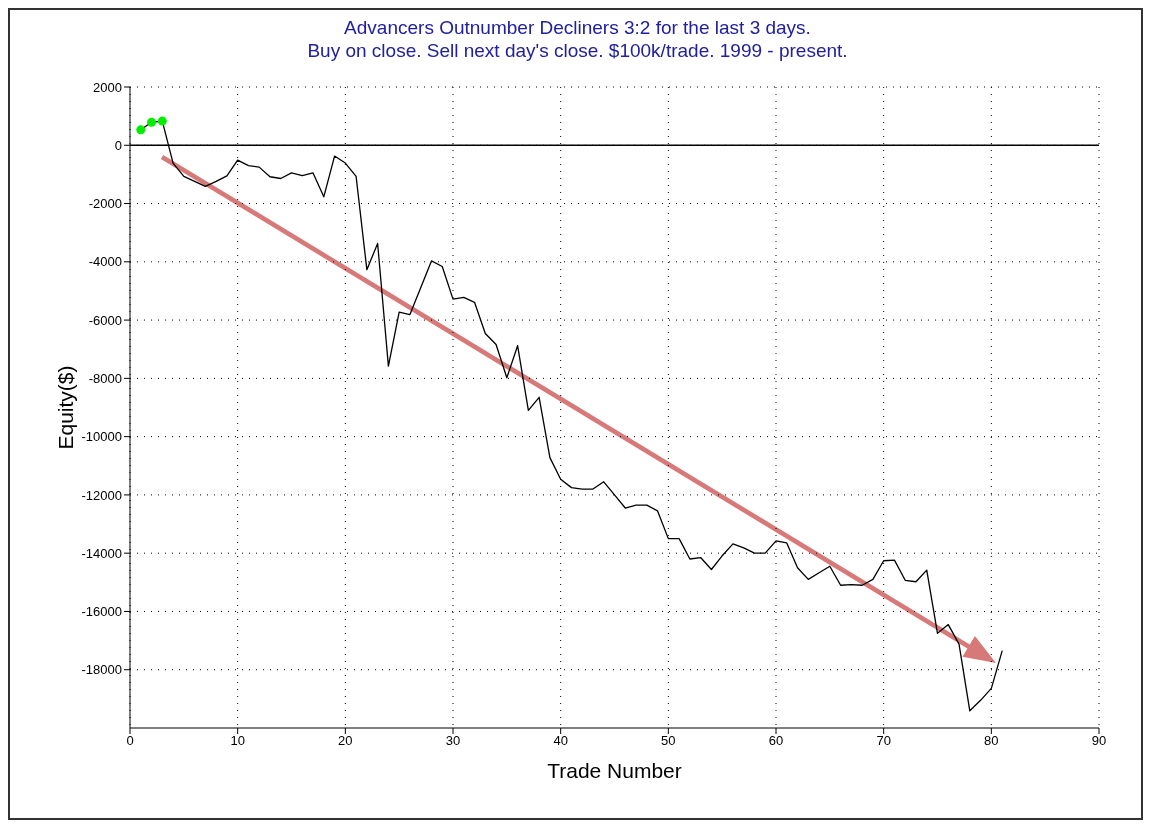 The width and height of the screenshot is (1151, 830). I want to click on chart-subtitle: Buy on close. Sell next day's close. $100k/trade. 1999 - present., so click(577, 50).